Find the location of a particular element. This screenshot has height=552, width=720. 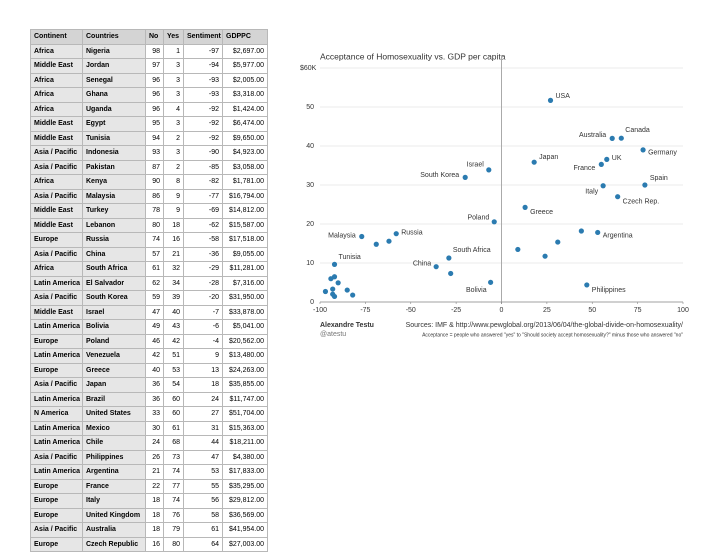

table-cell: Bolivia is located at coordinates (114, 327).